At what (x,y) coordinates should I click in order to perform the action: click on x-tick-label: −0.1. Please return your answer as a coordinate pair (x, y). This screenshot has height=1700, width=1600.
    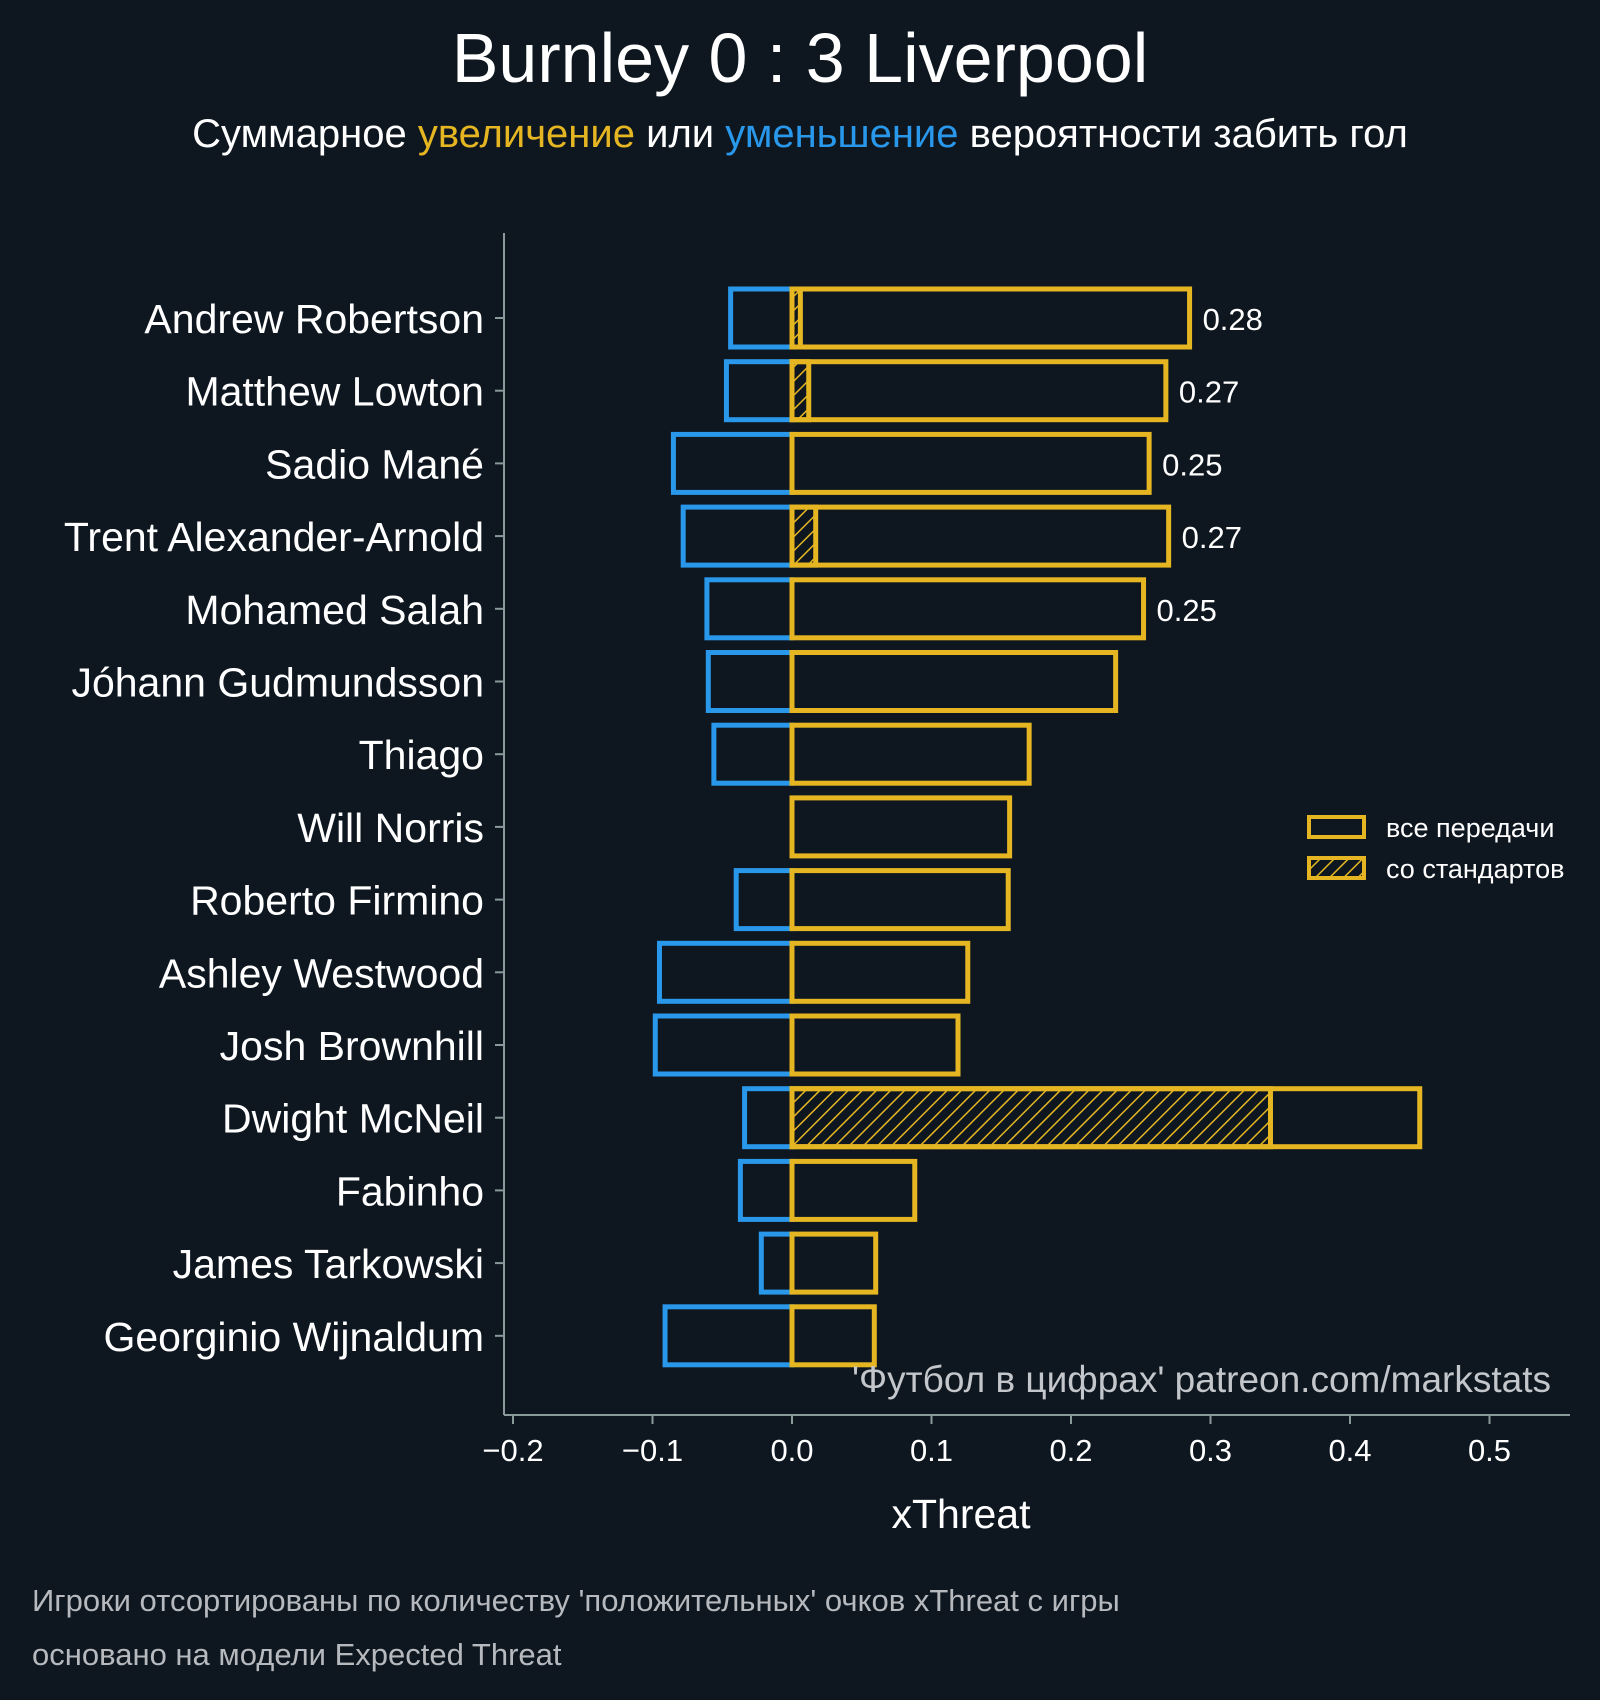
    Looking at the image, I should click on (652, 1450).